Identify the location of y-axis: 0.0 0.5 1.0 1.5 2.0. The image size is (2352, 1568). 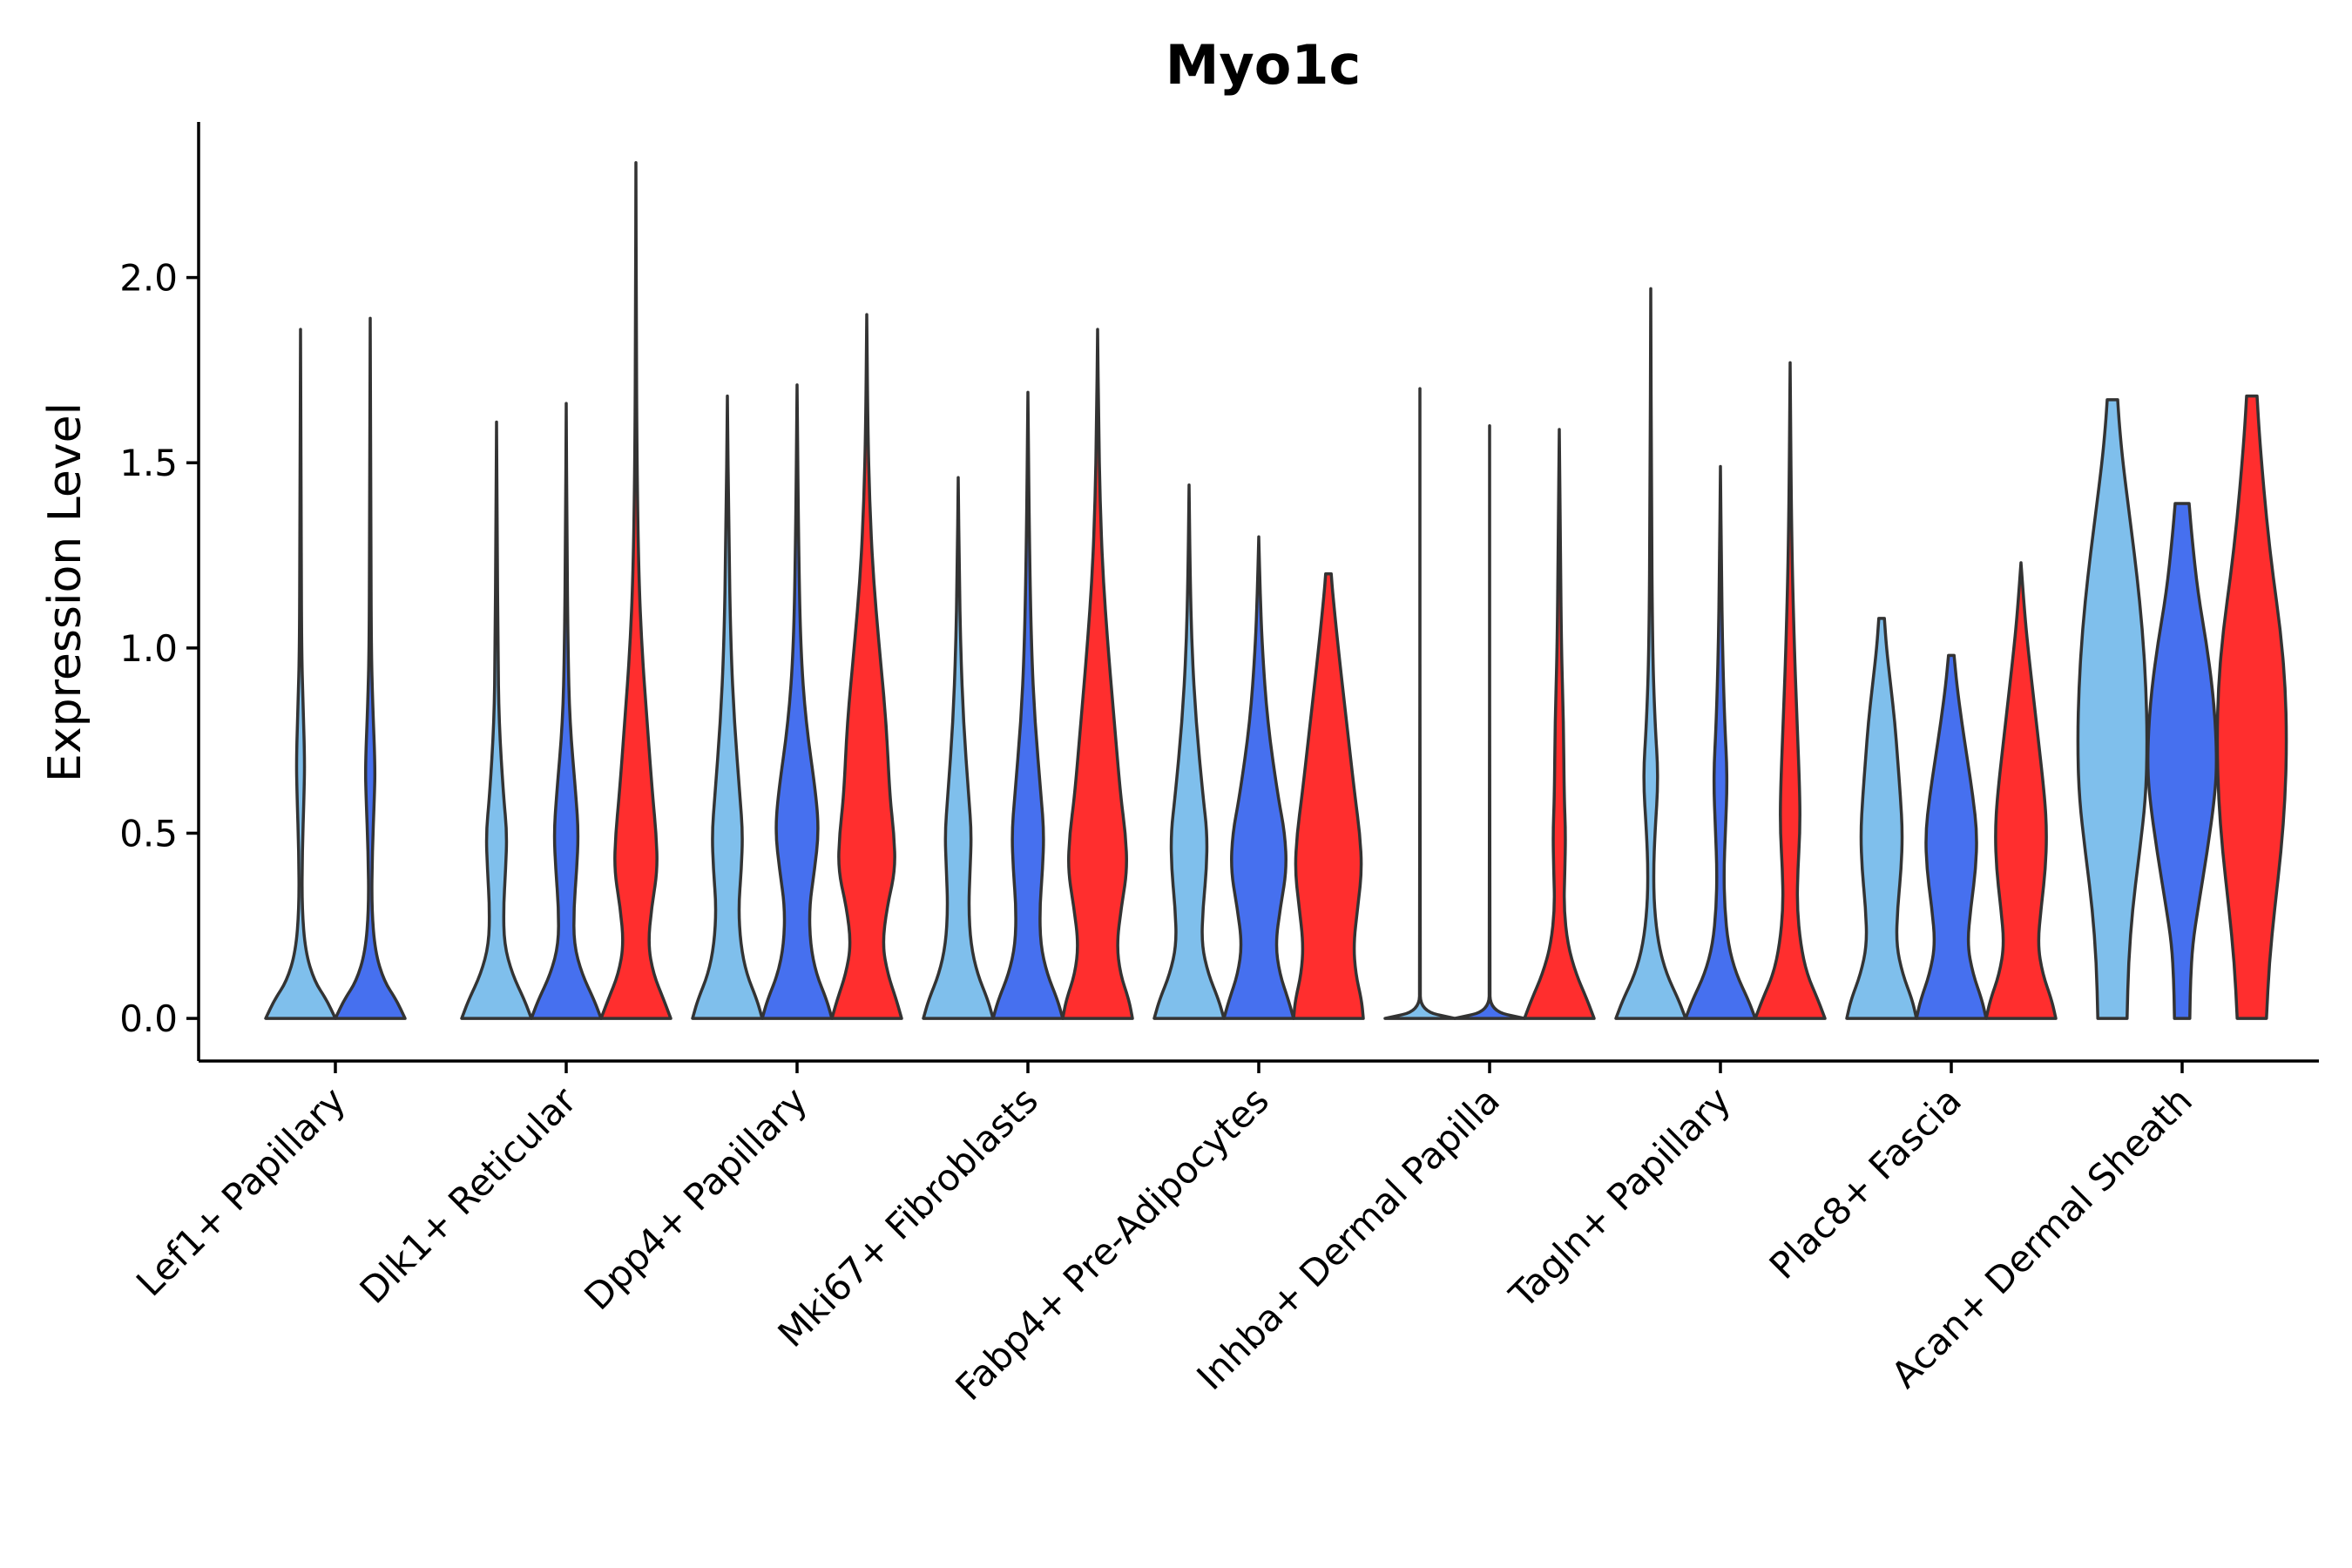
(159, 591).